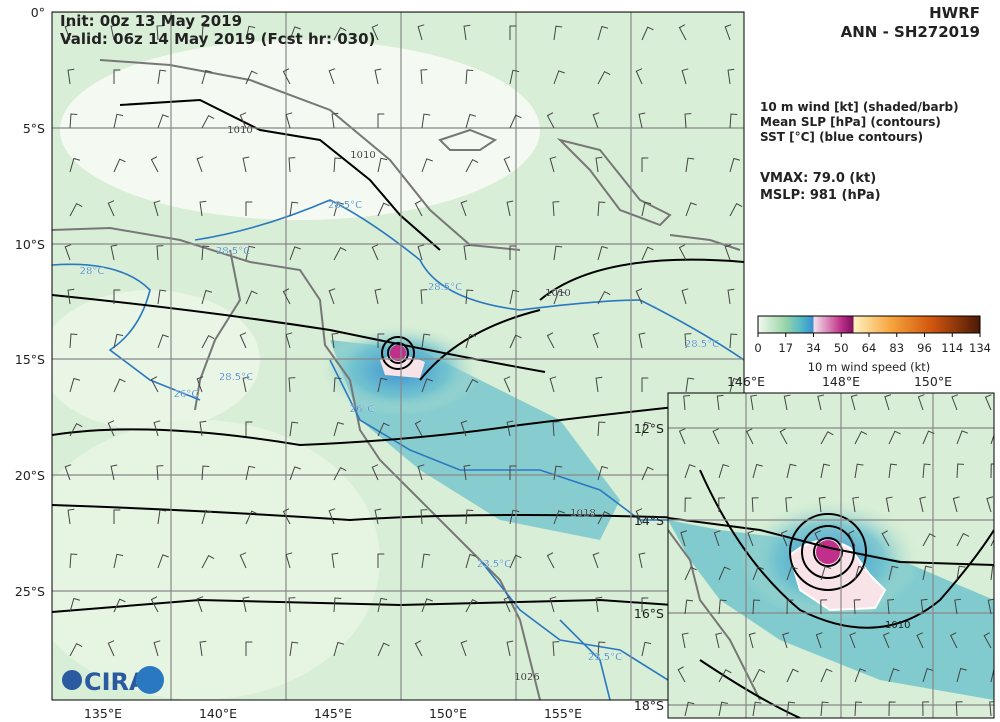  I want to click on contour-label: 23.5°C, so click(605, 657).